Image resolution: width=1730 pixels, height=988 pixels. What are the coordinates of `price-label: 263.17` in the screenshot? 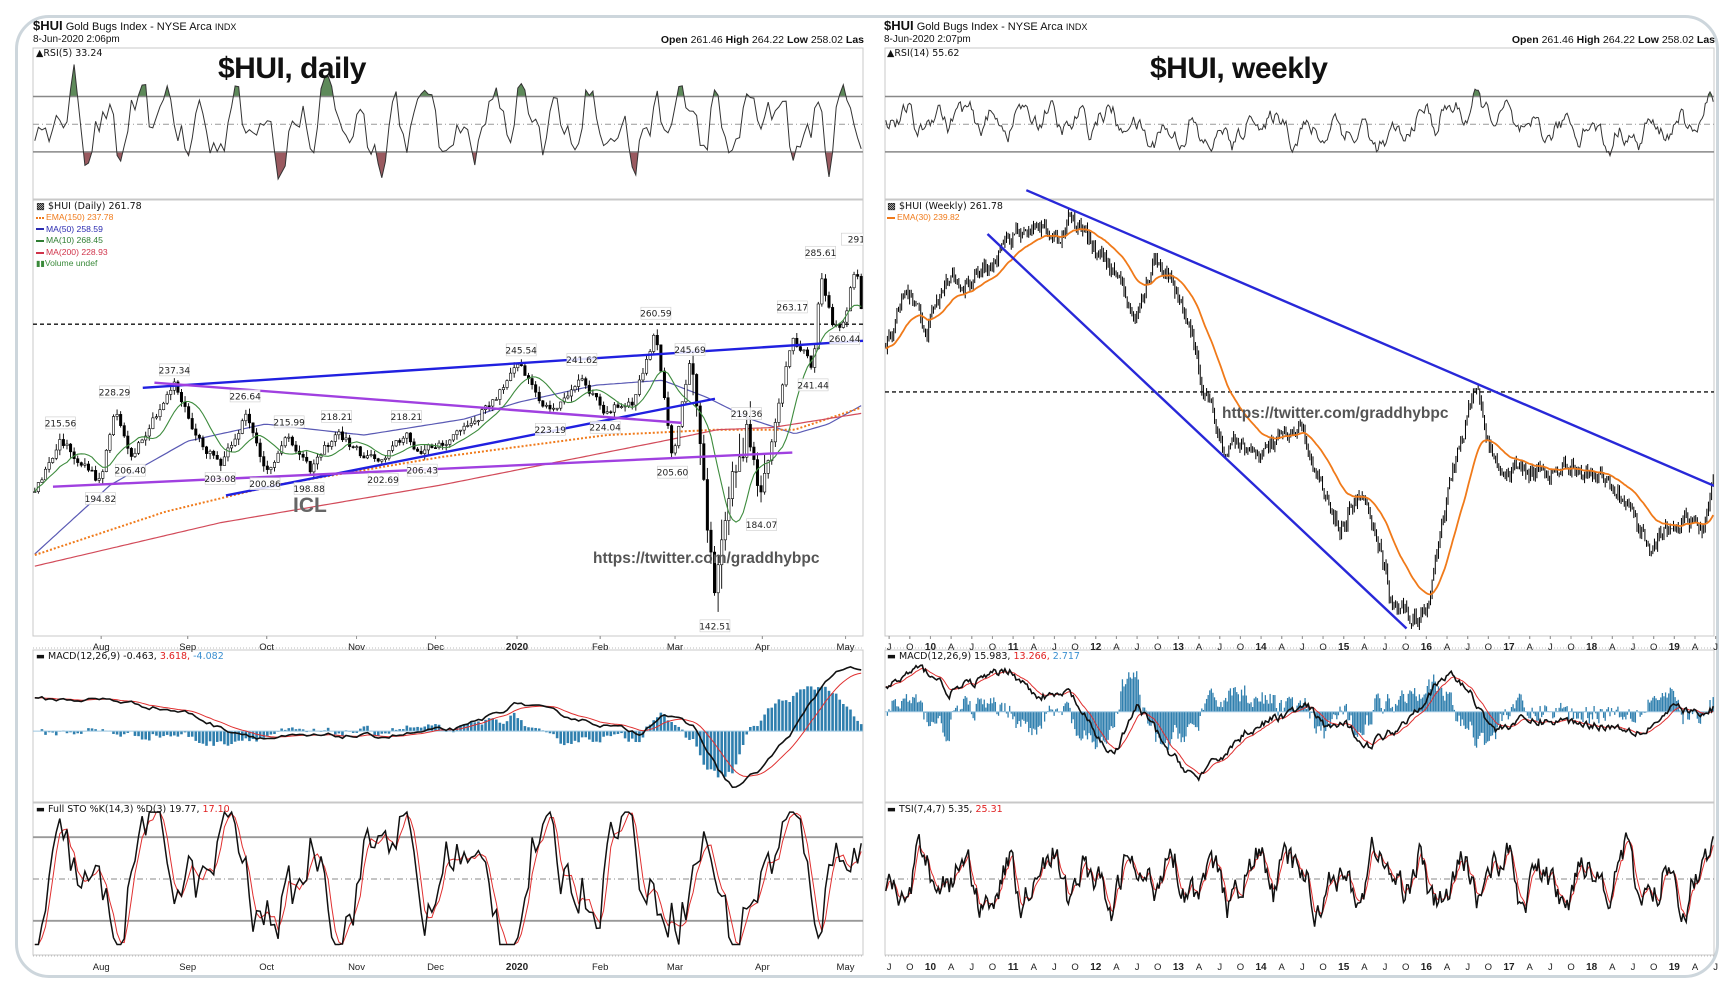 It's located at (793, 308).